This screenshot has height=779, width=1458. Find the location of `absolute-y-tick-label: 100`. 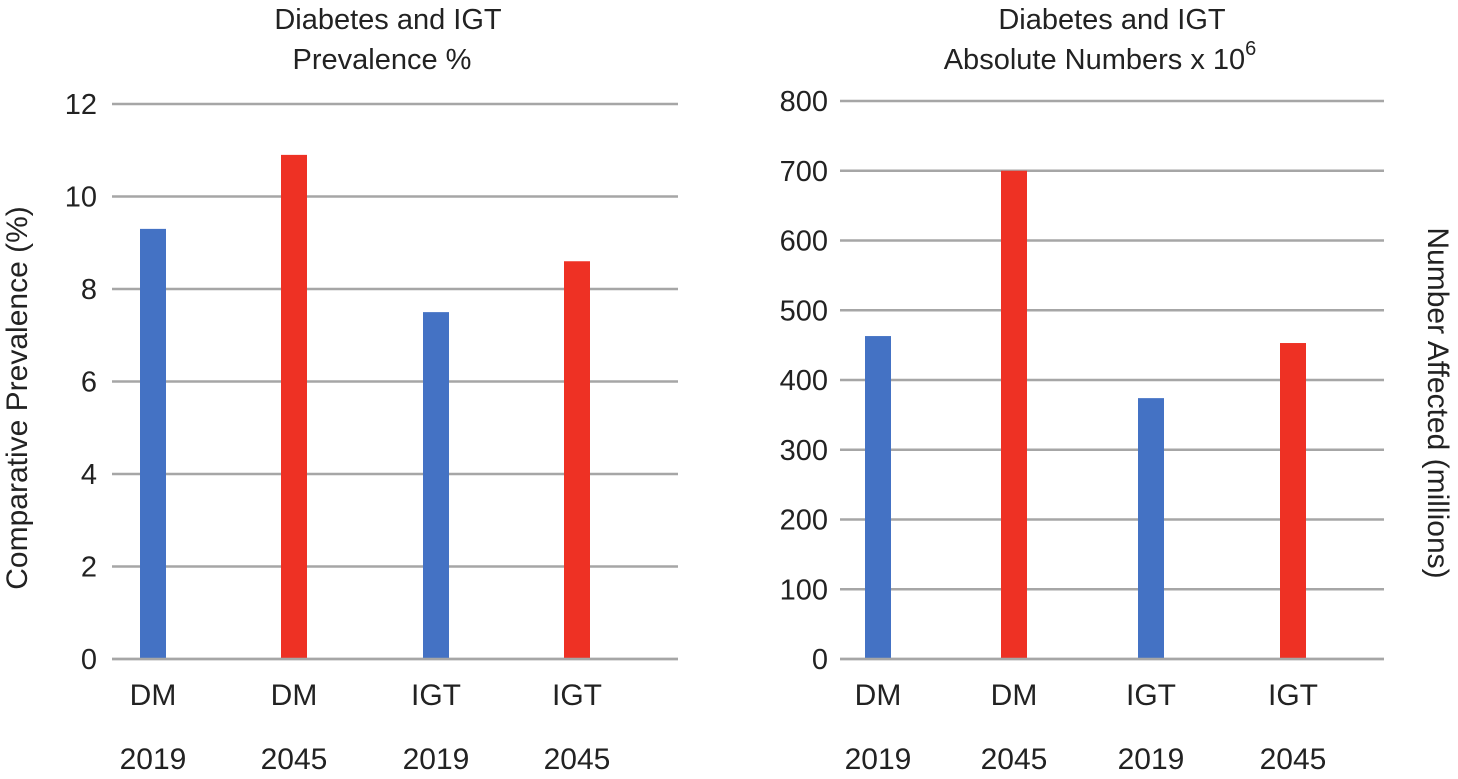

absolute-y-tick-label: 100 is located at coordinates (804, 590).